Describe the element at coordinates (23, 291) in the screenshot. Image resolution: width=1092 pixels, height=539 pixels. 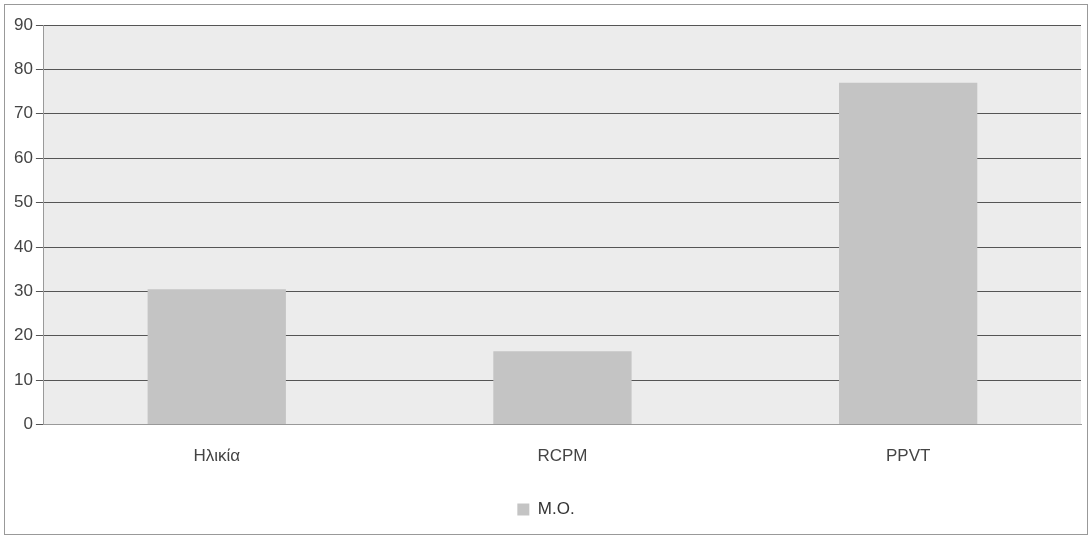
I see `y-tick-label: 30` at that location.